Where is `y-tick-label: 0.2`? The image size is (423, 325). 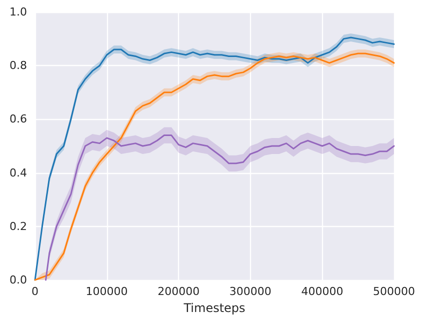 y-tick-label: 0.2 is located at coordinates (18, 226).